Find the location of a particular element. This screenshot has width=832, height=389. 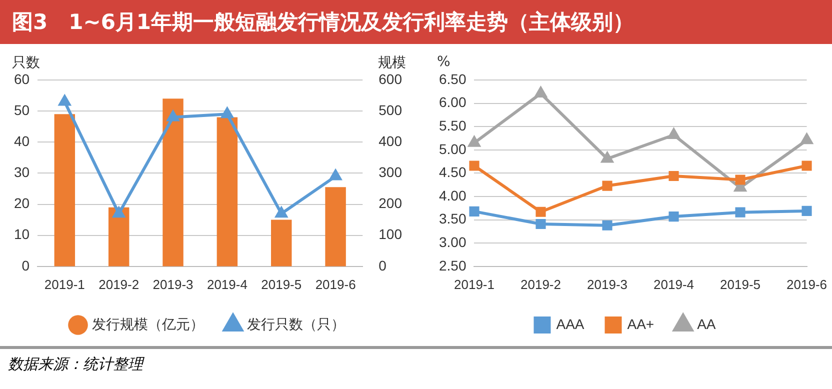

legend-label: AAA is located at coordinates (570, 324).